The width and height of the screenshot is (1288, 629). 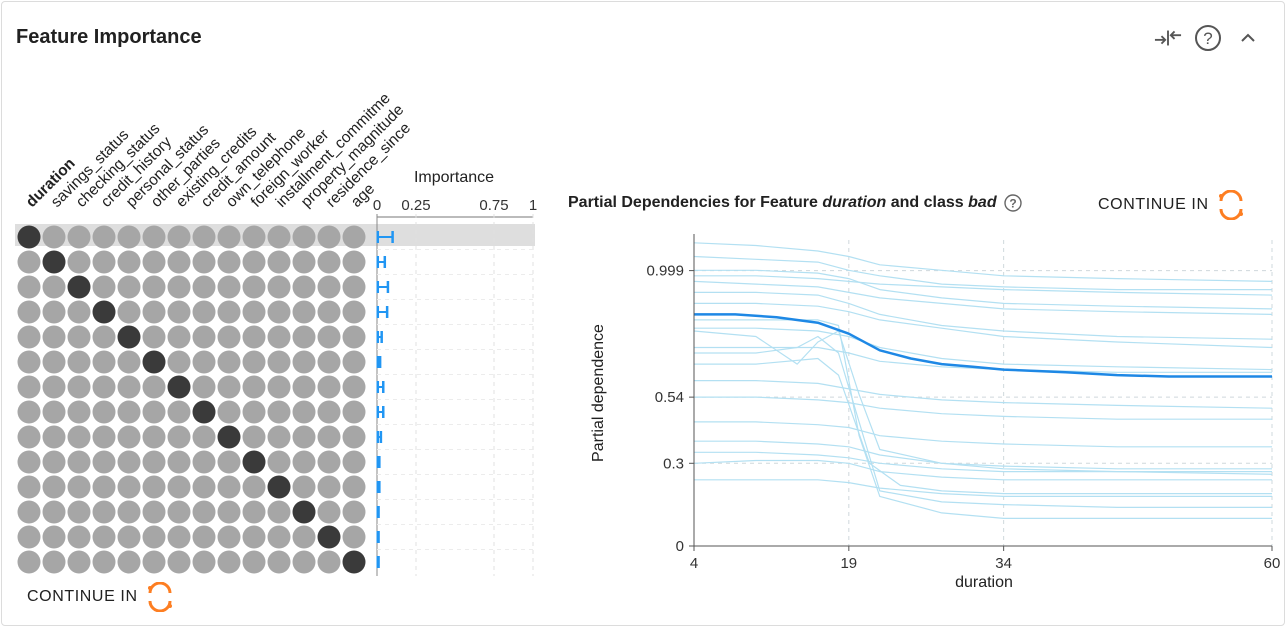 I want to click on pd-continue-in-button: CONTINUE IN, so click(x=1171, y=205).